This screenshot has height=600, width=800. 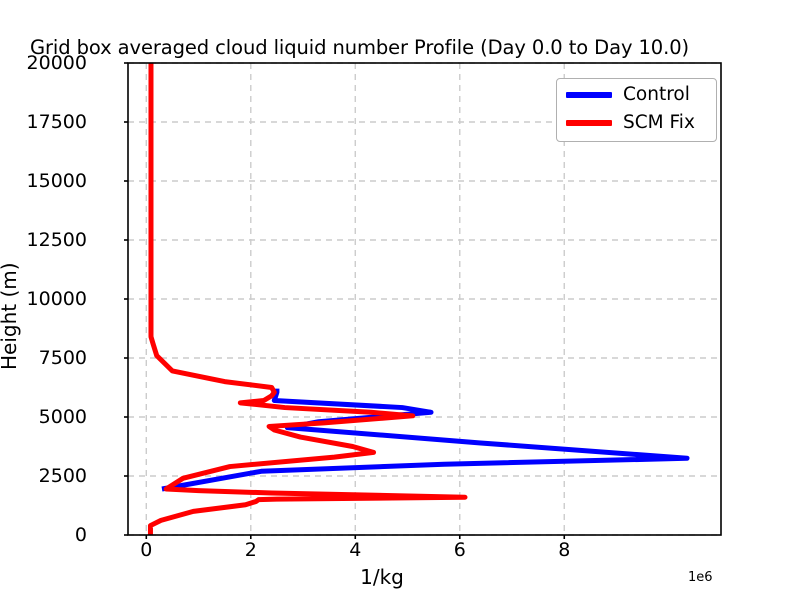 What do you see at coordinates (459, 550) in the screenshot?
I see `x-tick-label: 6` at bounding box center [459, 550].